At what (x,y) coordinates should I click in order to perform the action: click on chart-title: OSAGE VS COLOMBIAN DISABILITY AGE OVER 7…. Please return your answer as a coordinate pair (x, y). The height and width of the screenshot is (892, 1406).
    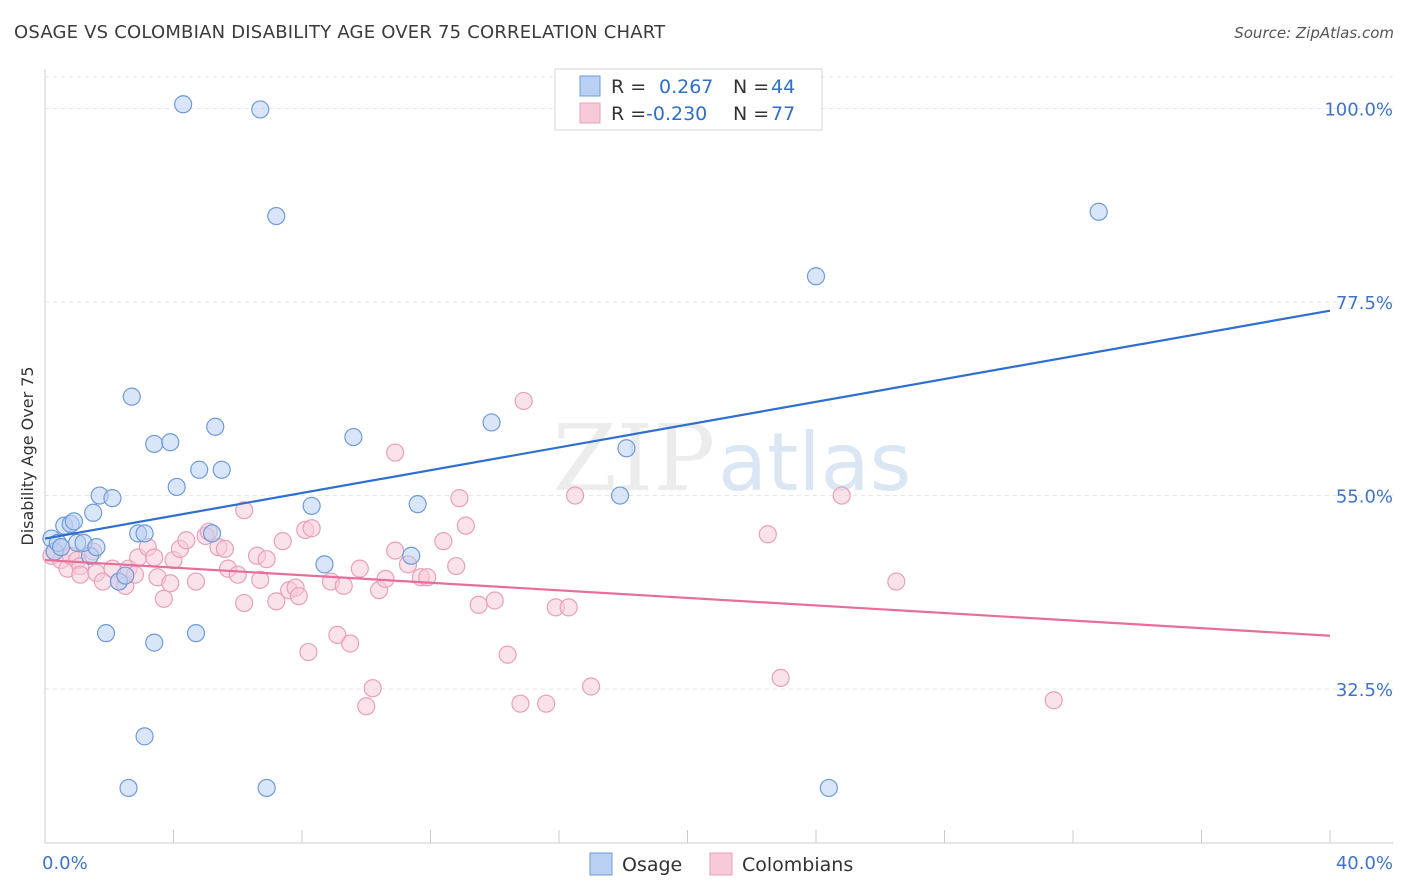
    Looking at the image, I should click on (340, 32).